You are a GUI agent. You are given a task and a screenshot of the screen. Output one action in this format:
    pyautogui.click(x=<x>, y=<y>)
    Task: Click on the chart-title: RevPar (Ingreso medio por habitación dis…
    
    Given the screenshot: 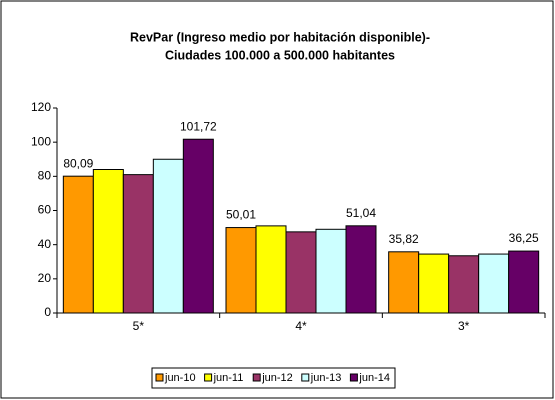 What is the action you would take?
    pyautogui.click(x=280, y=37)
    